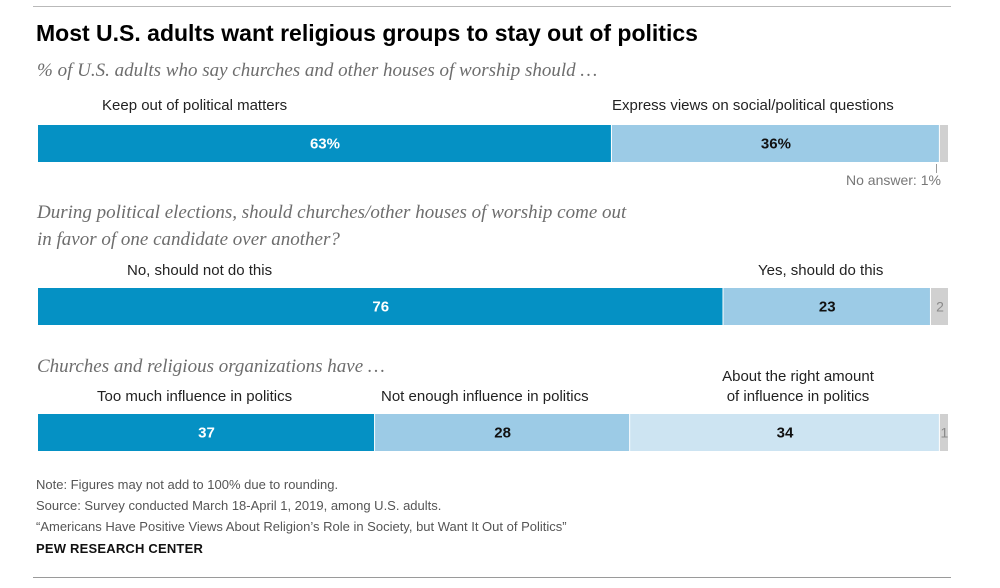 Image resolution: width=1000 pixels, height=588 pixels. What do you see at coordinates (893, 180) in the screenshot?
I see `chart-1-no-answer-label: No answer: 1%` at bounding box center [893, 180].